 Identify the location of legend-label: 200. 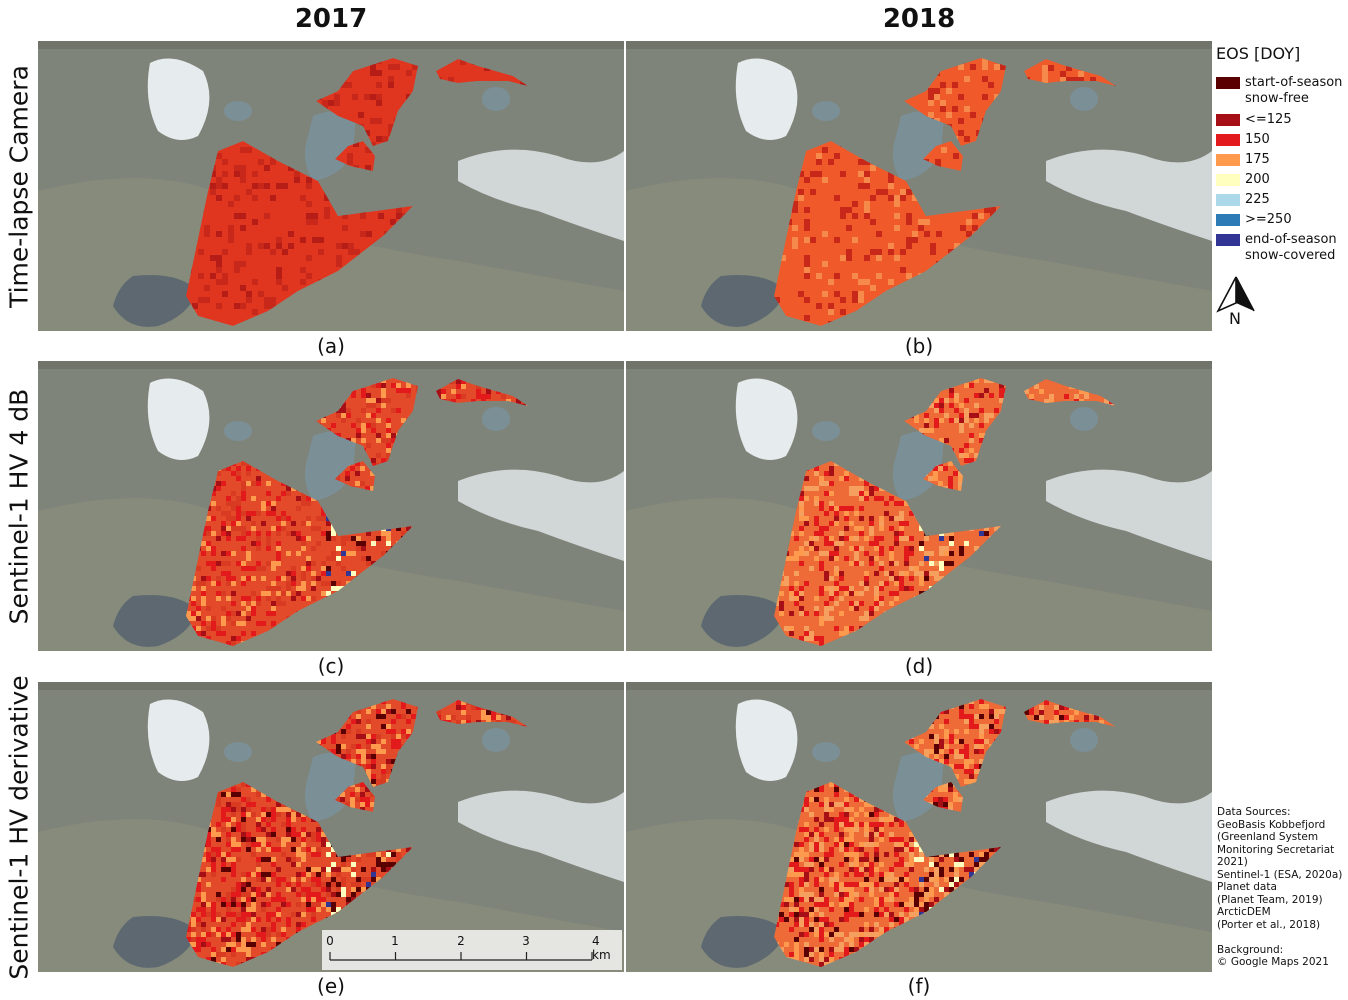
(1257, 179).